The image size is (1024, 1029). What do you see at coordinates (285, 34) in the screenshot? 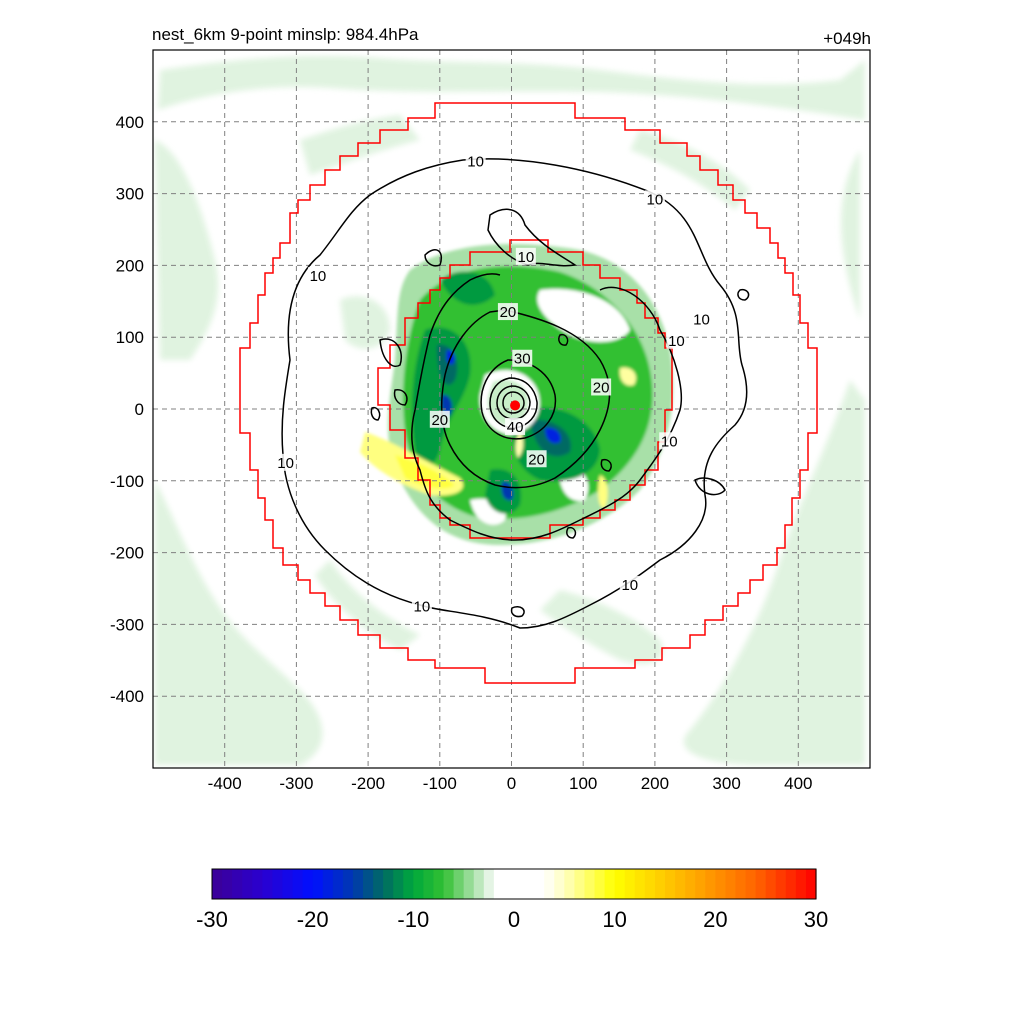
I see `chart-title: nest_6km 9-point minslp: 984.4hPa` at bounding box center [285, 34].